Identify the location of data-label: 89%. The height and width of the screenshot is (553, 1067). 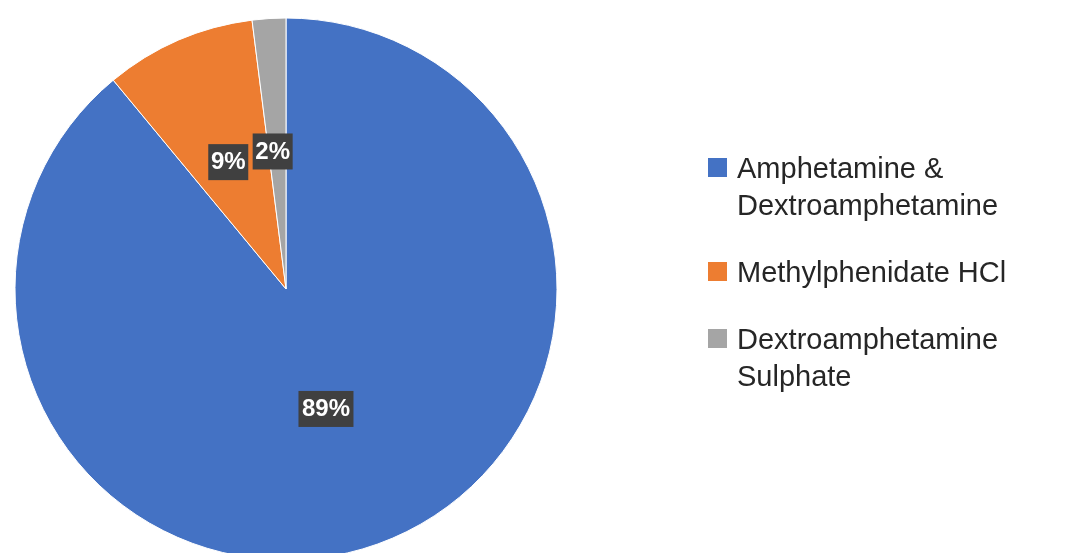
(325, 408).